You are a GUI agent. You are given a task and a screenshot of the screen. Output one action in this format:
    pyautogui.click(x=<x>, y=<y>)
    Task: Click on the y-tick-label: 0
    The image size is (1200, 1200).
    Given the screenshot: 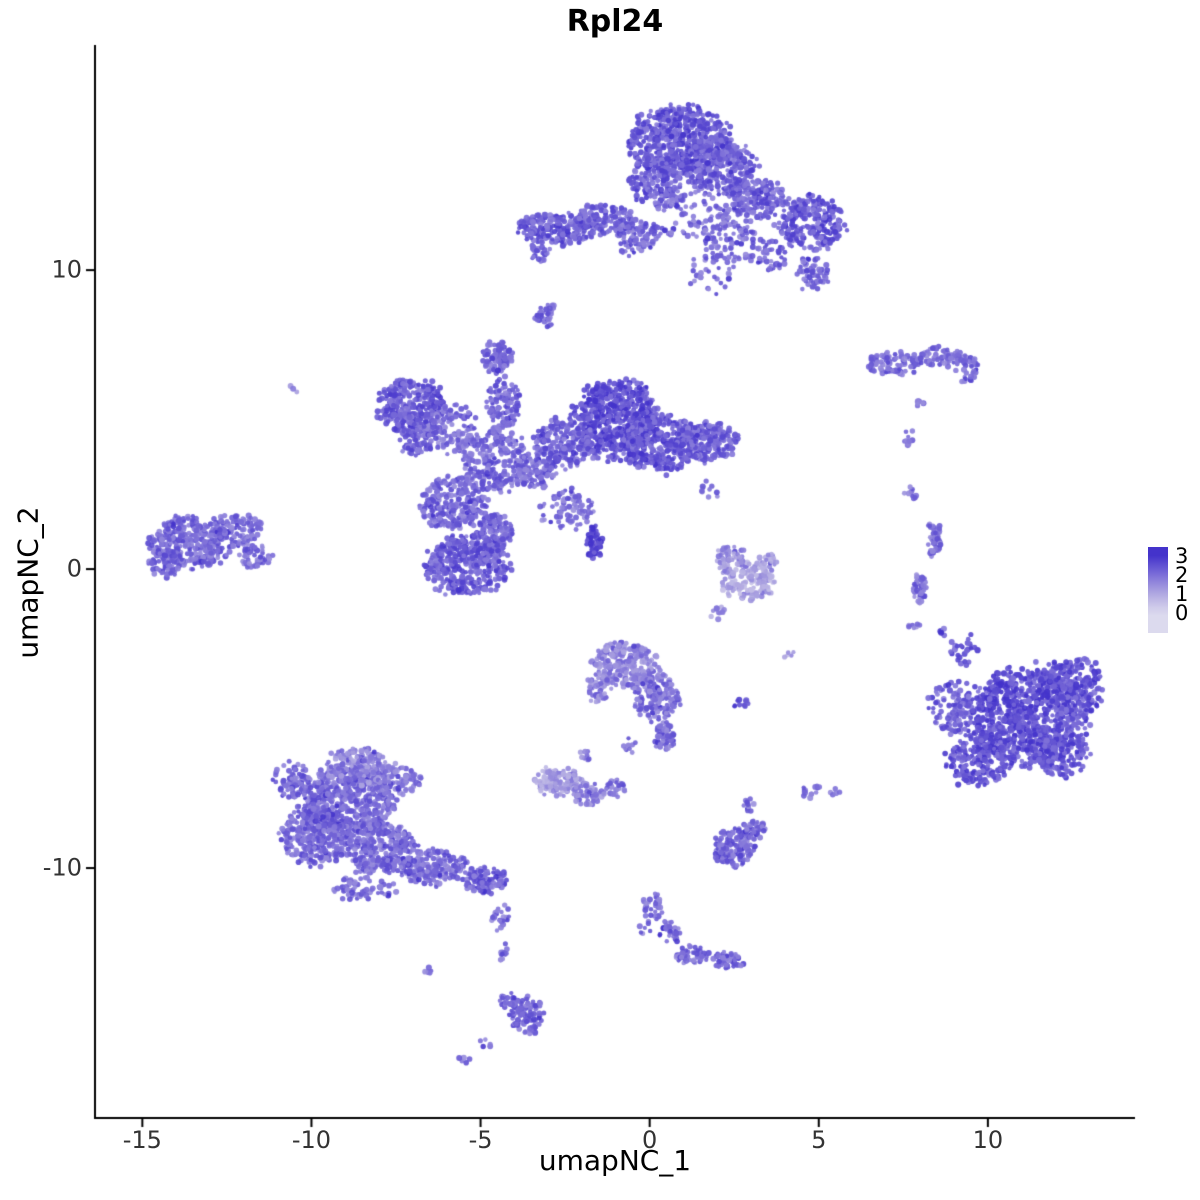 What is the action you would take?
    pyautogui.click(x=74, y=568)
    